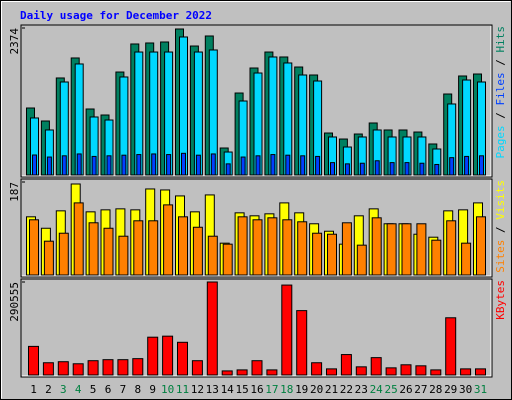 The image size is (512, 400). I want to click on x-tick-label: 17, so click(271, 389).